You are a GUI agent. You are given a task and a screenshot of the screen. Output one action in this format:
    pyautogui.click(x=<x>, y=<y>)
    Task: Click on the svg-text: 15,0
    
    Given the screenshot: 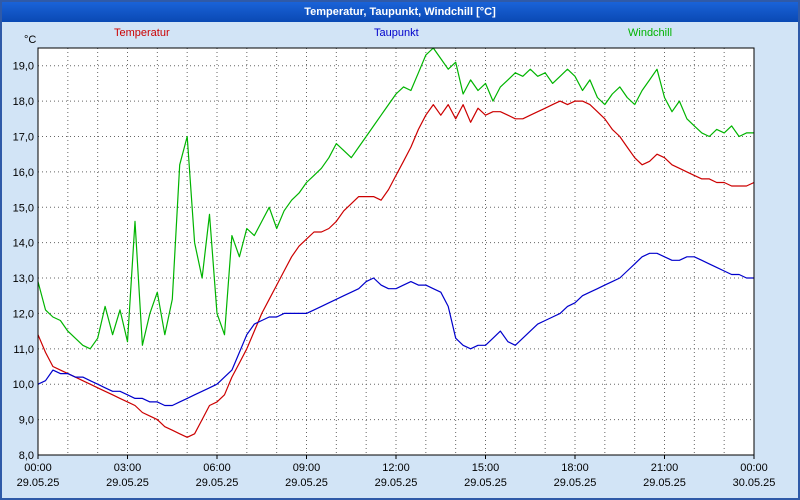 What is the action you would take?
    pyautogui.click(x=23, y=208)
    